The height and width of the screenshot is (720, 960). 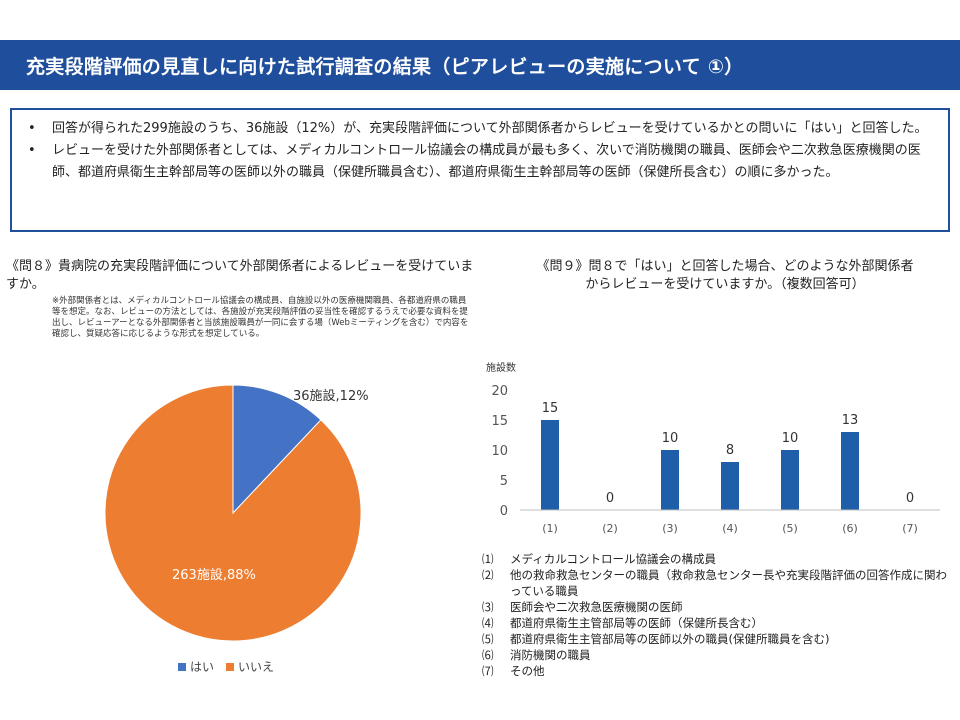 I want to click on legend-row-3: ⑶ 医師会や二次救急医療機関の医師, so click(x=720, y=607).